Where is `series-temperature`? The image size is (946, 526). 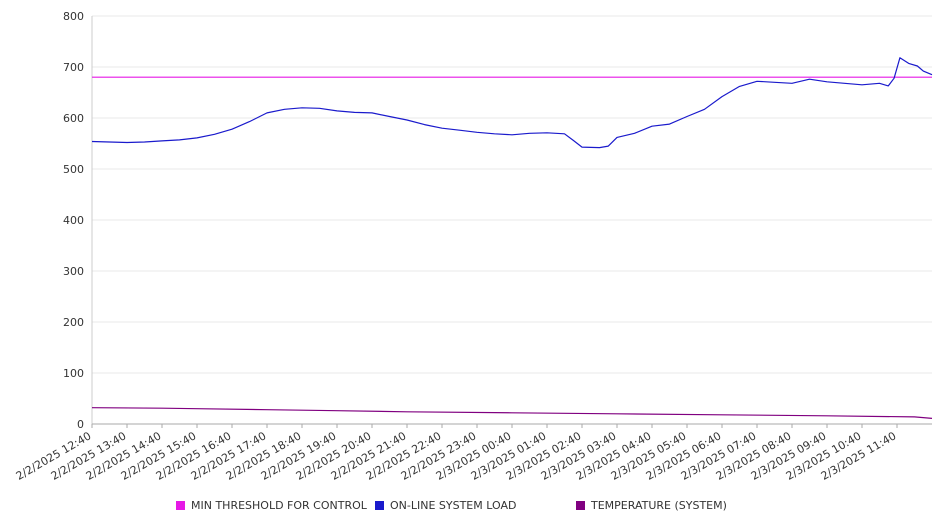 series-temperature is located at coordinates (512, 413).